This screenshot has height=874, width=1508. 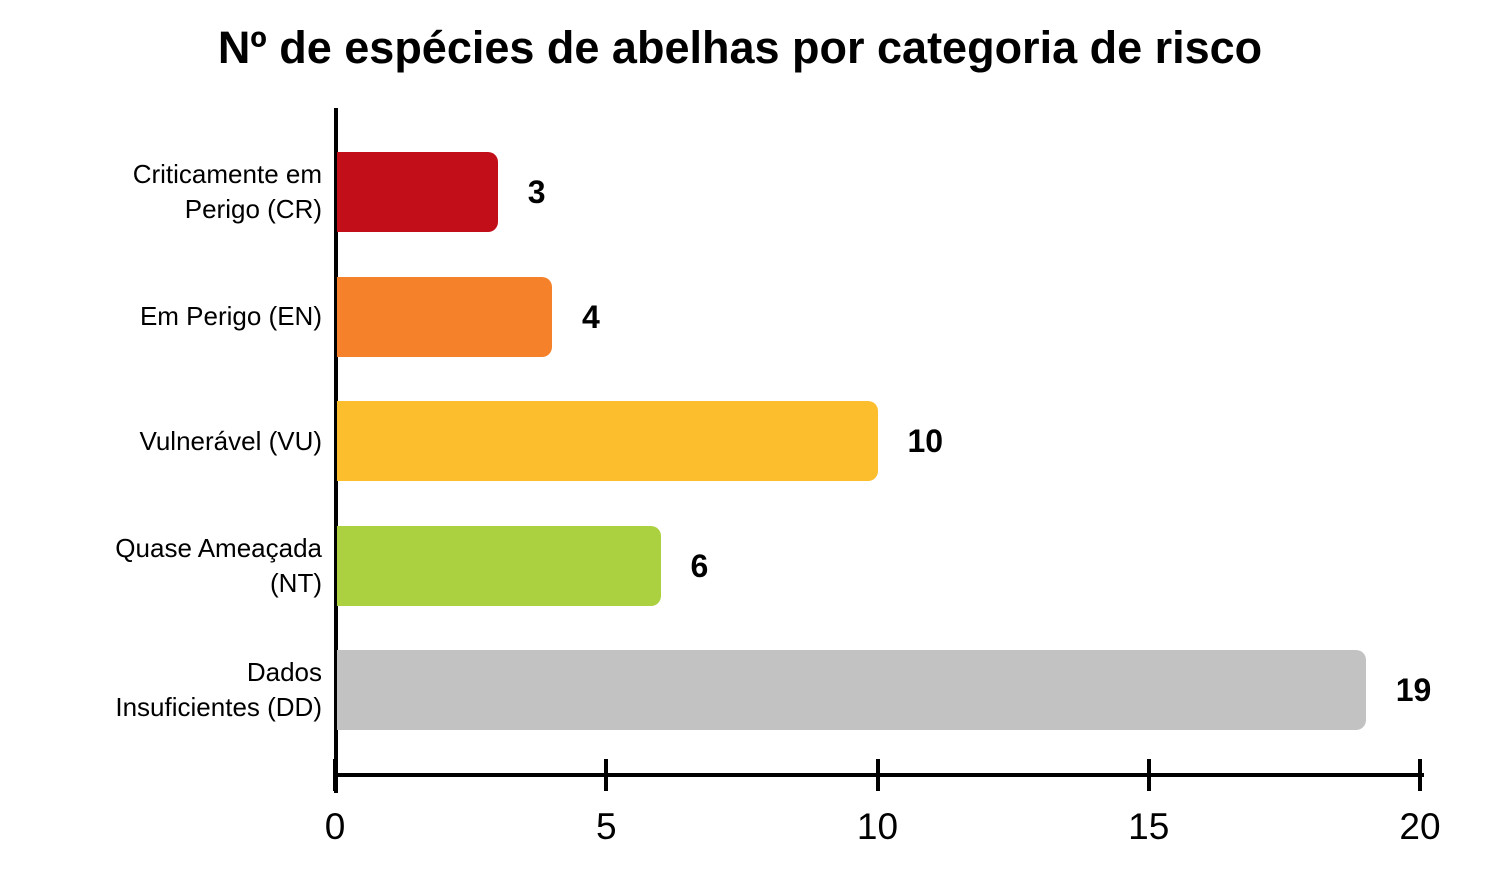 I want to click on category-label: Vulnerável (VU), so click(x=161, y=441).